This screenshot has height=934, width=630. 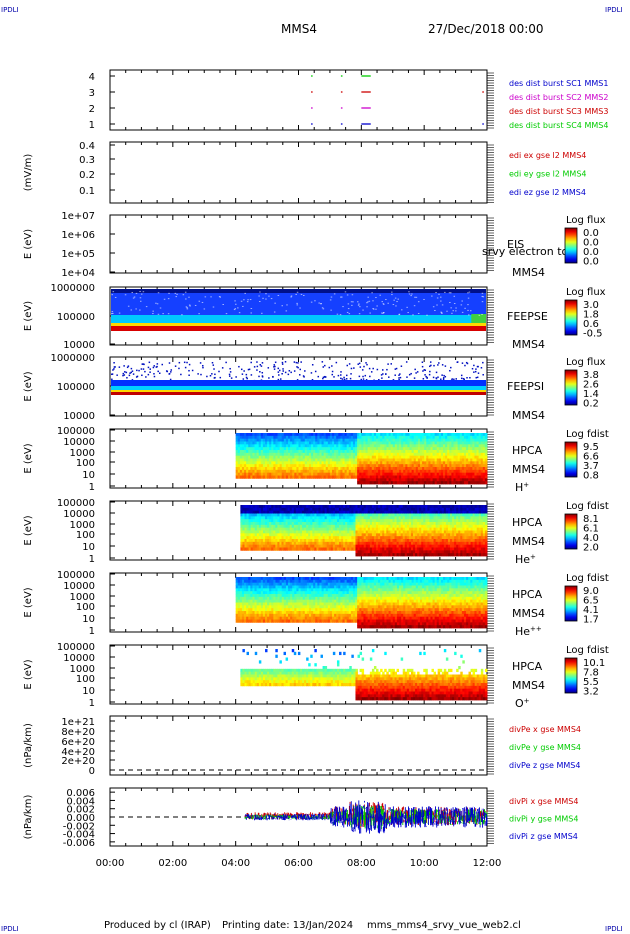 What do you see at coordinates (525, 251) in the screenshot?
I see `overlay-label: srvy electron to` at bounding box center [525, 251].